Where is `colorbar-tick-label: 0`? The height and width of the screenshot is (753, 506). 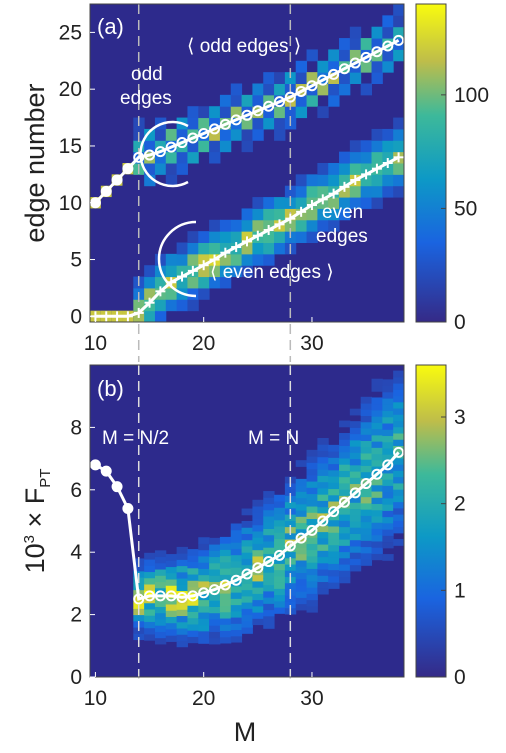
colorbar-tick-label: 0 is located at coordinates (460, 677).